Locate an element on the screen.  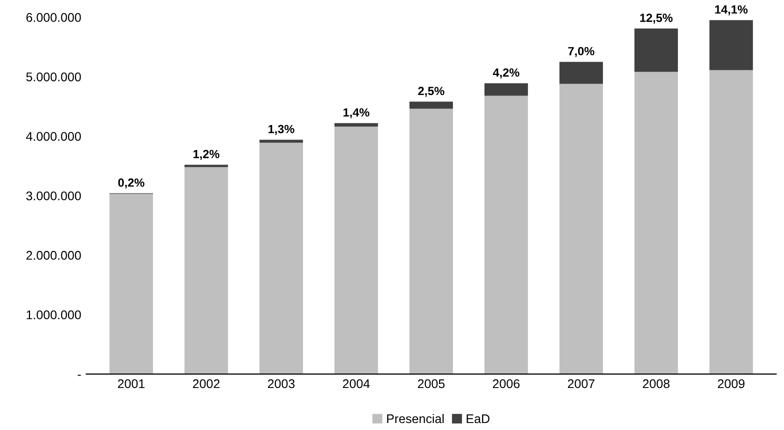
y-tick-label: 2.000.000 is located at coordinates (53, 255).